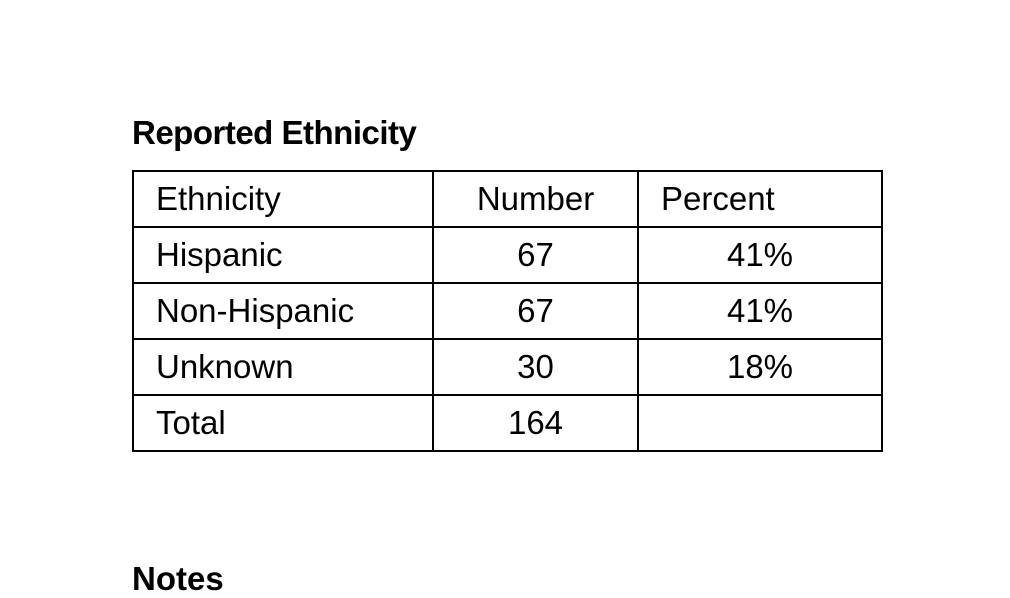 The image size is (1010, 598). Describe the element at coordinates (535, 199) in the screenshot. I see `header-cell: Number` at that location.